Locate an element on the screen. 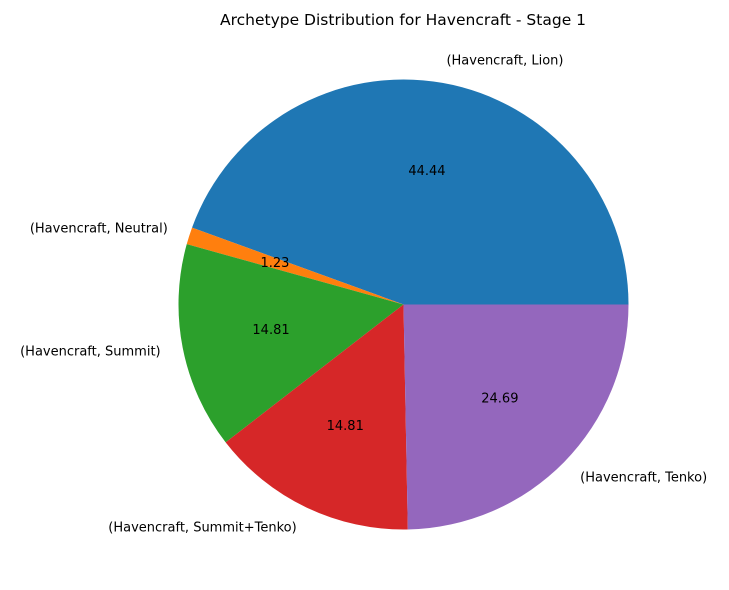 The image size is (729, 590). slice-label: (Havencraft, Tenko) is located at coordinates (643, 477).